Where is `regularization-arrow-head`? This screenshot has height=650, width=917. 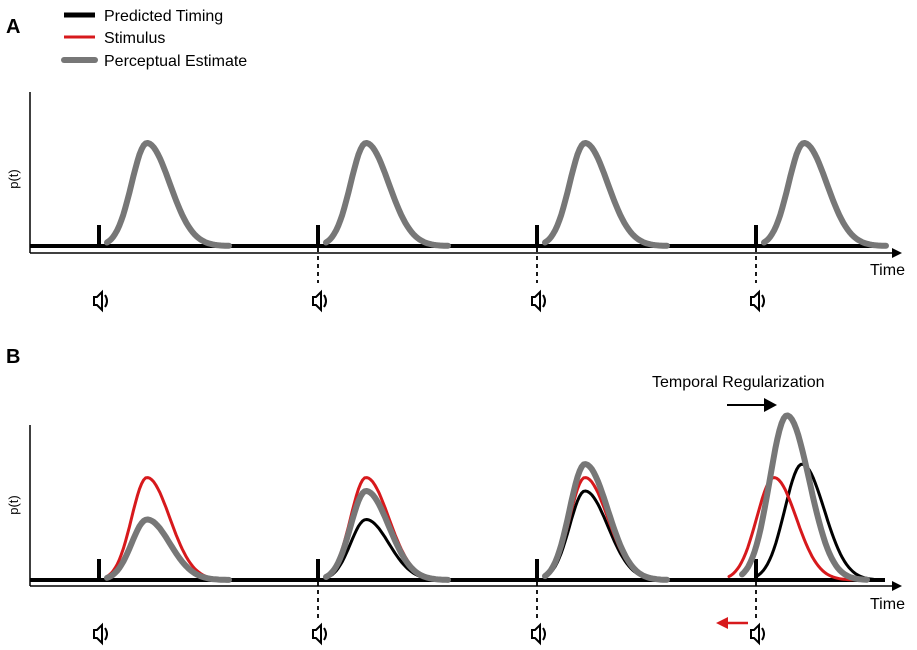
regularization-arrow-head is located at coordinates (770, 405).